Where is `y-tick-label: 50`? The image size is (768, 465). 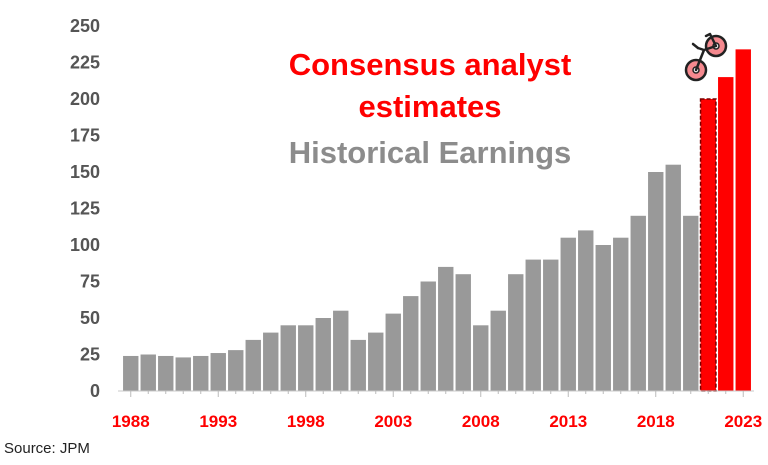 y-tick-label: 50 is located at coordinates (90, 318).